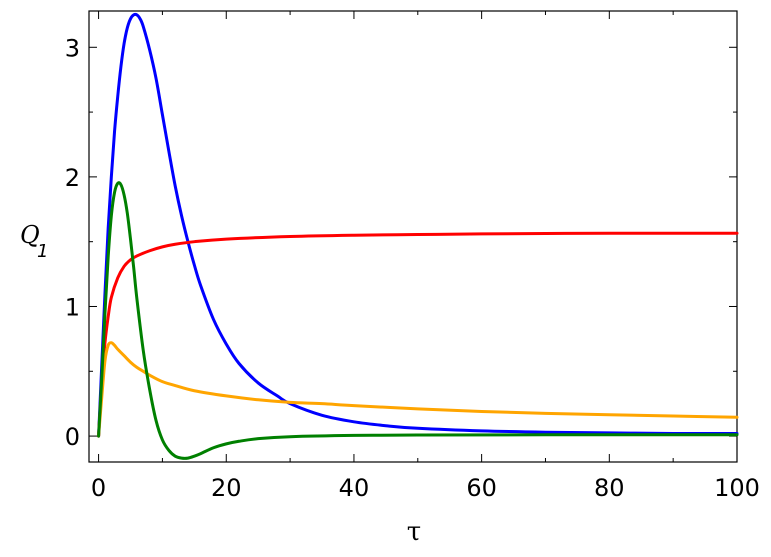  Describe the element at coordinates (72, 178) in the screenshot. I see `y-tick-label: 2` at that location.